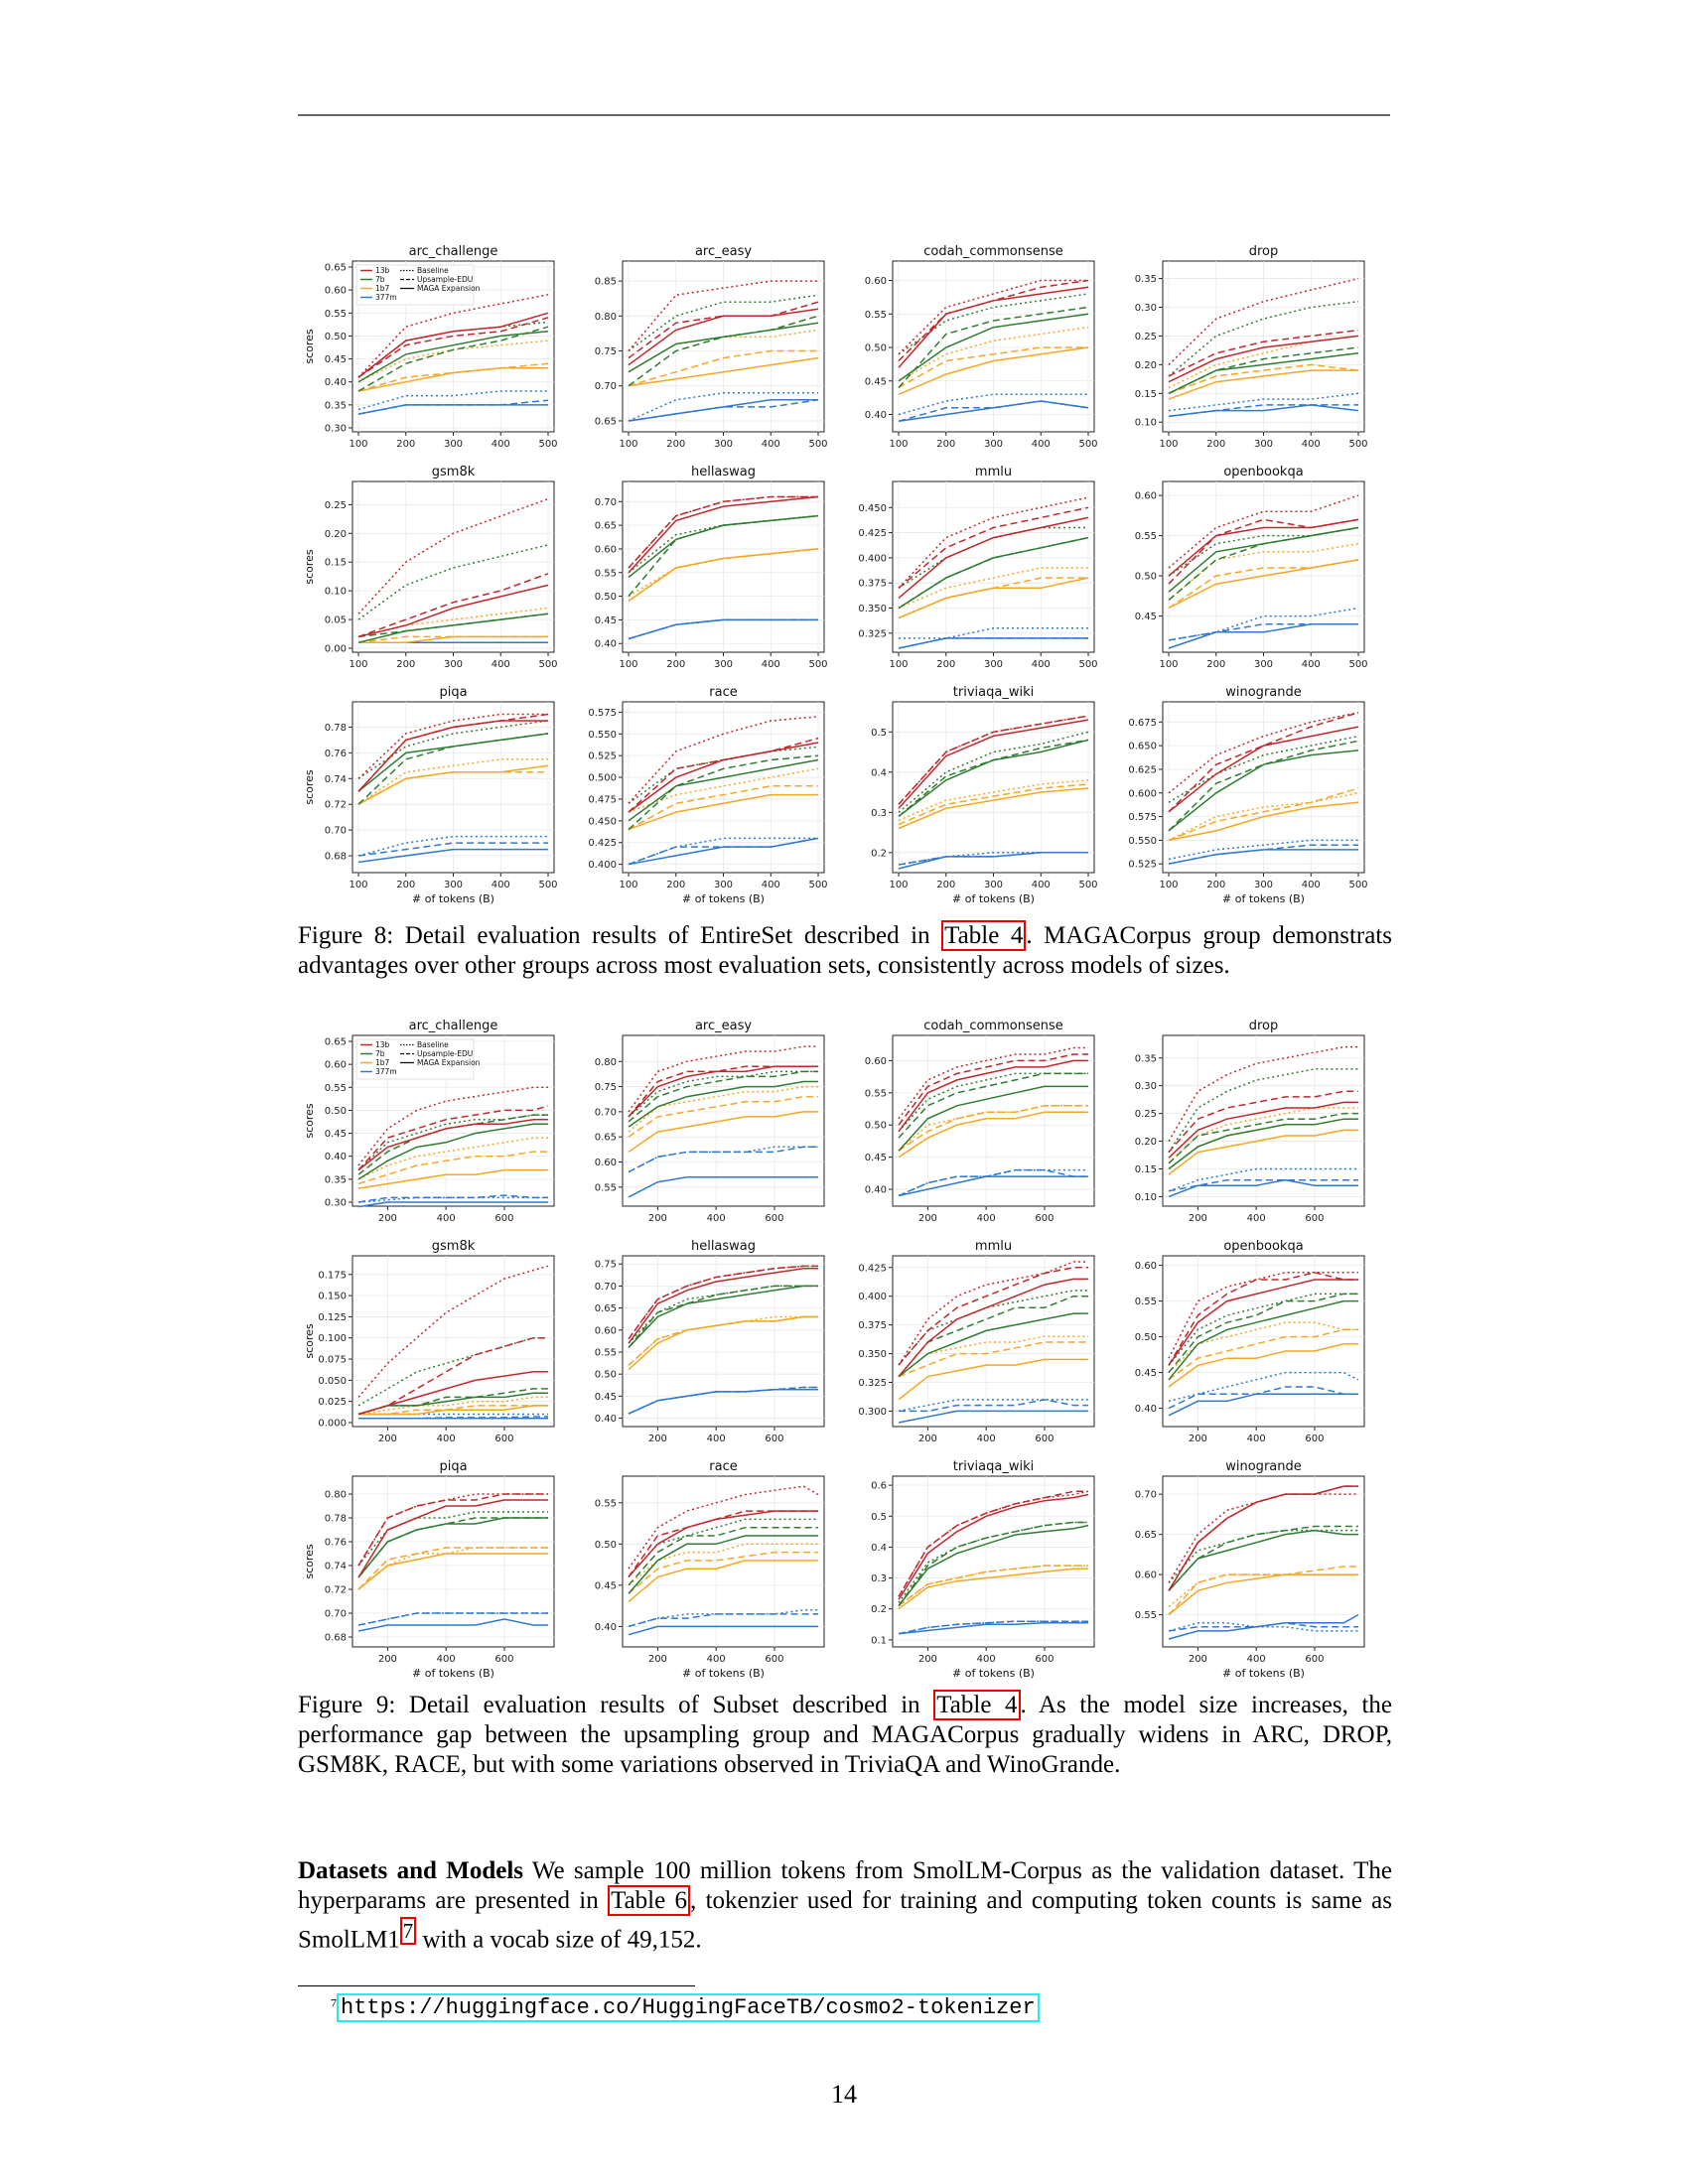  I want to click on legend-label-upsample-edu: Upsample-EDU, so click(445, 279).